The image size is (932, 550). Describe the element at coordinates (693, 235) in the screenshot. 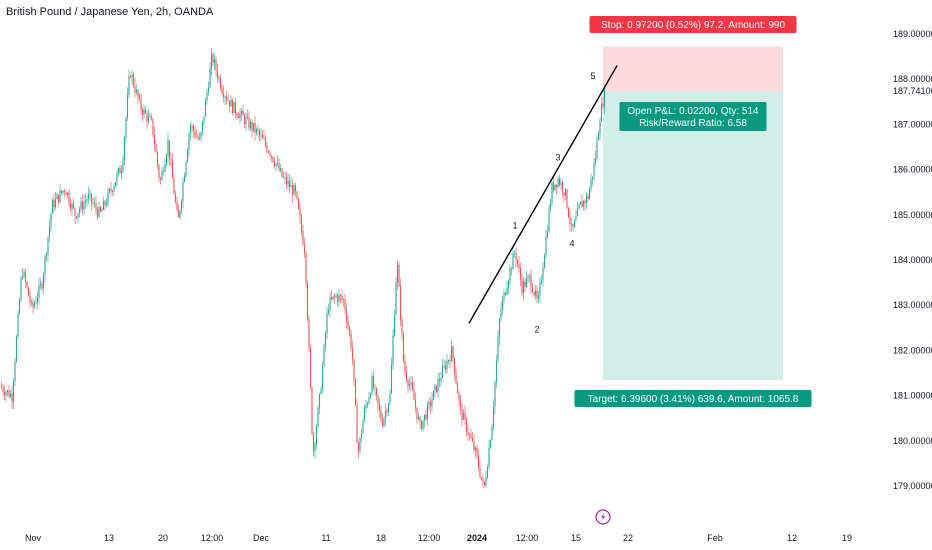

I see `target-zone` at that location.